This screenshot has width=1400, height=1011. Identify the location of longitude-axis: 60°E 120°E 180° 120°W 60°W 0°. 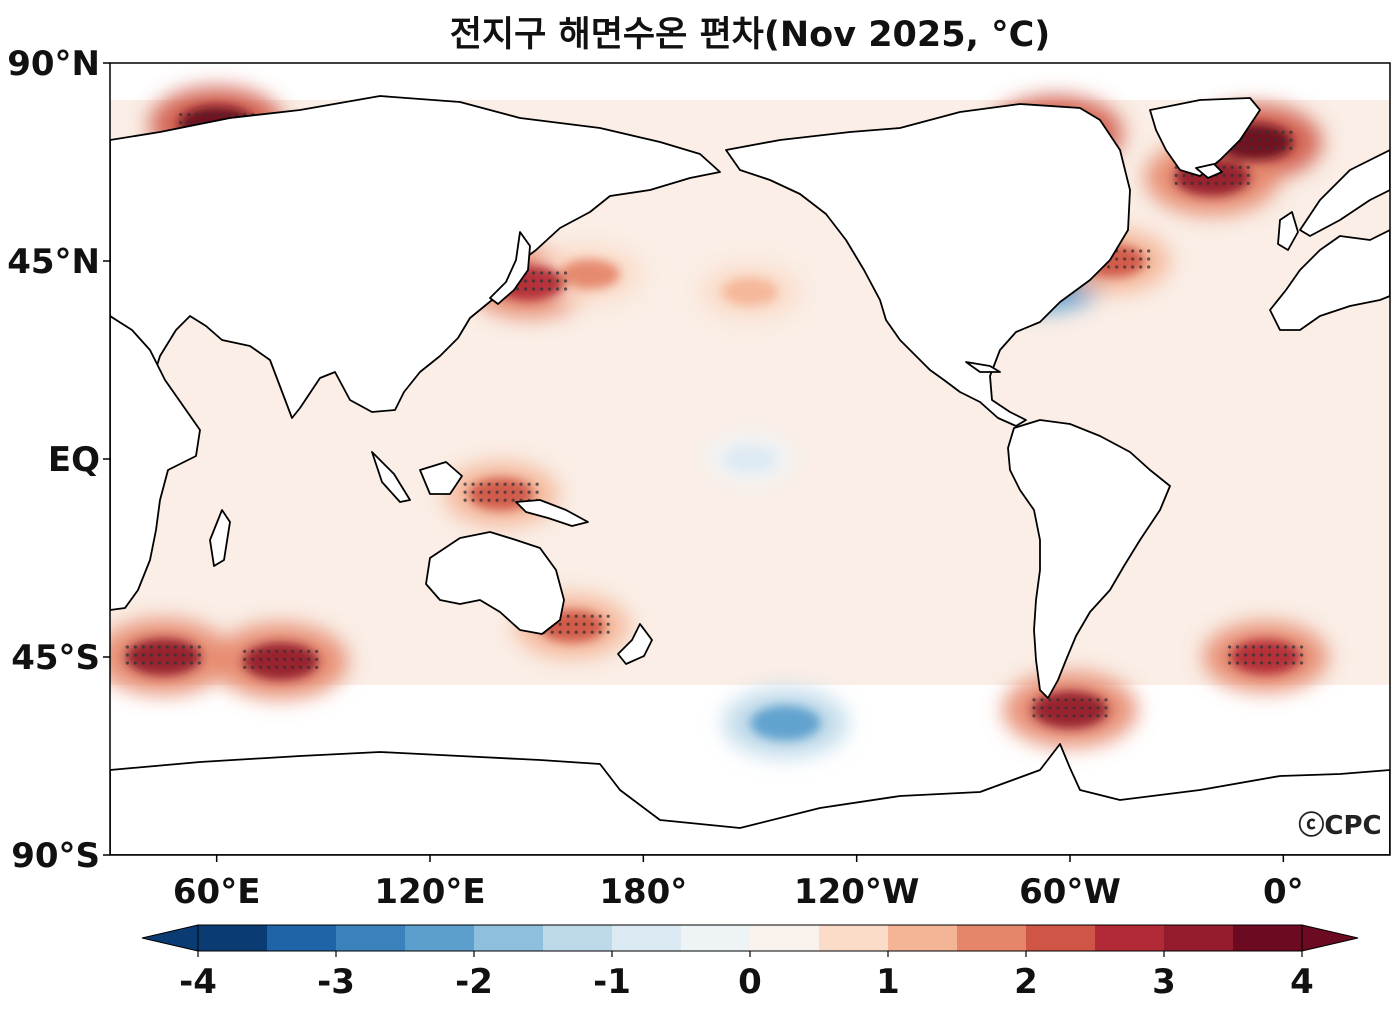
(738, 883).